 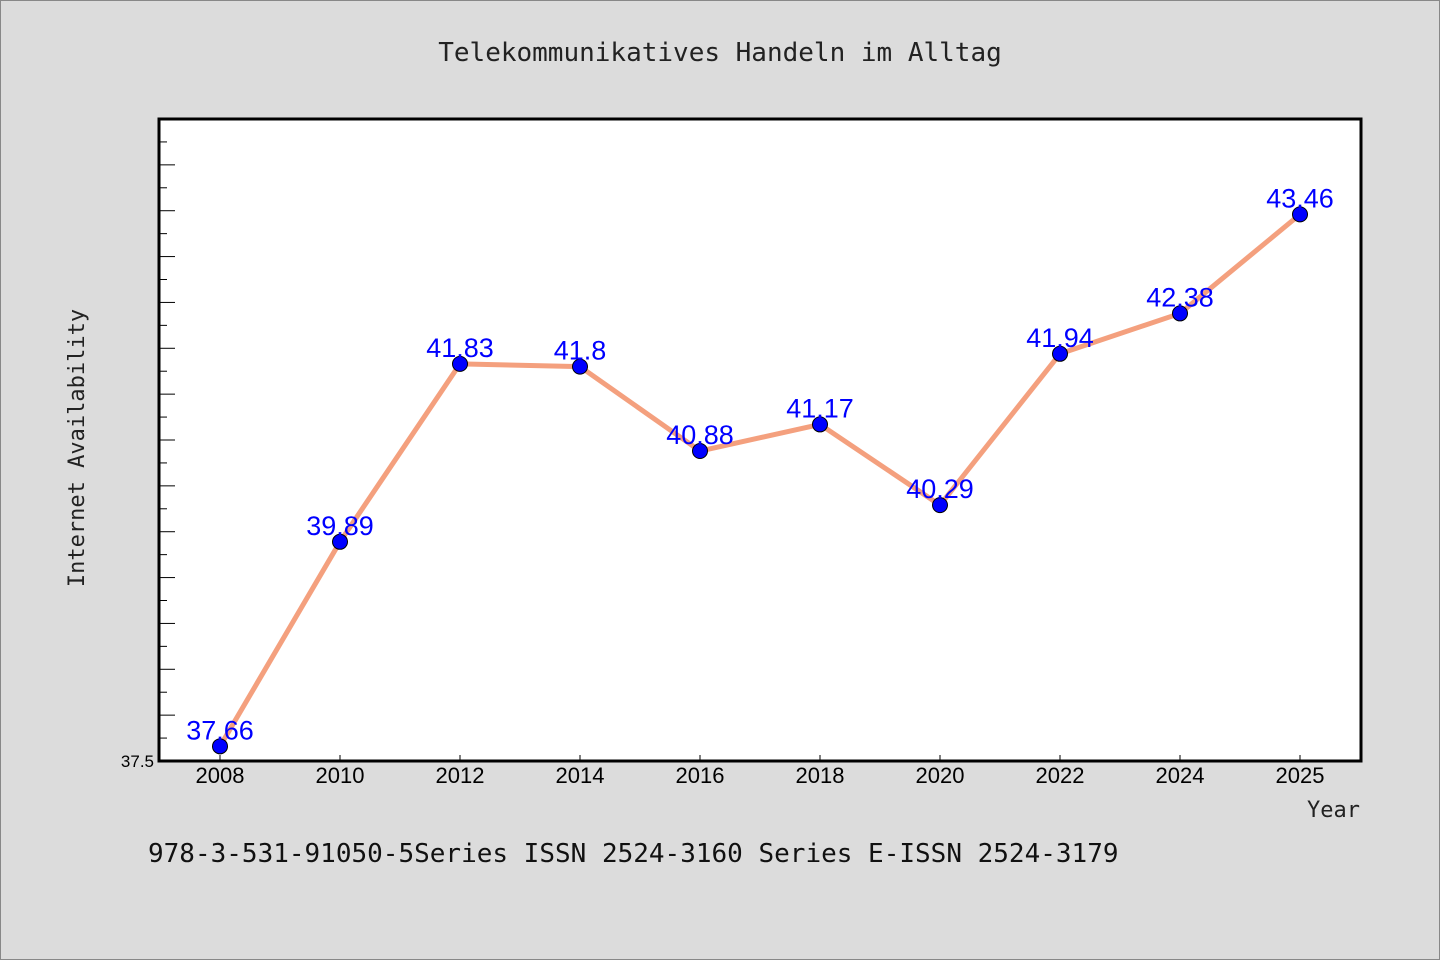 What do you see at coordinates (340, 526) in the screenshot?
I see `data-label: 39.89` at bounding box center [340, 526].